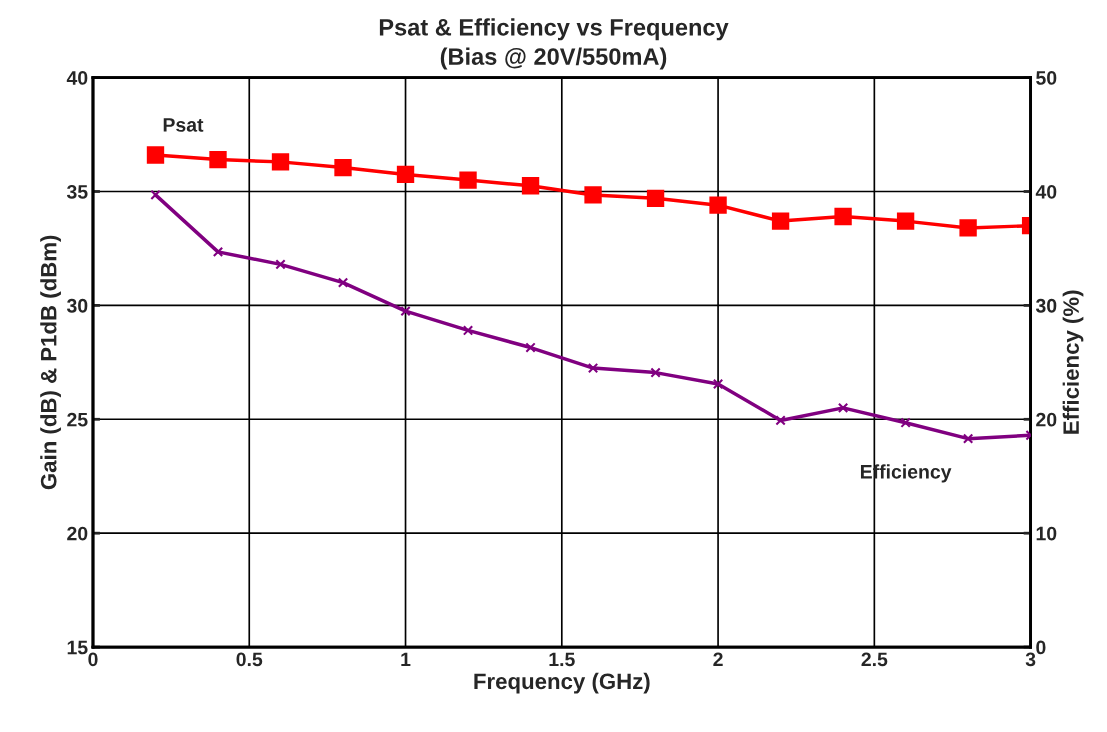 This screenshot has height=732, width=1107. I want to click on y-tick-label: 15, so click(77, 647).